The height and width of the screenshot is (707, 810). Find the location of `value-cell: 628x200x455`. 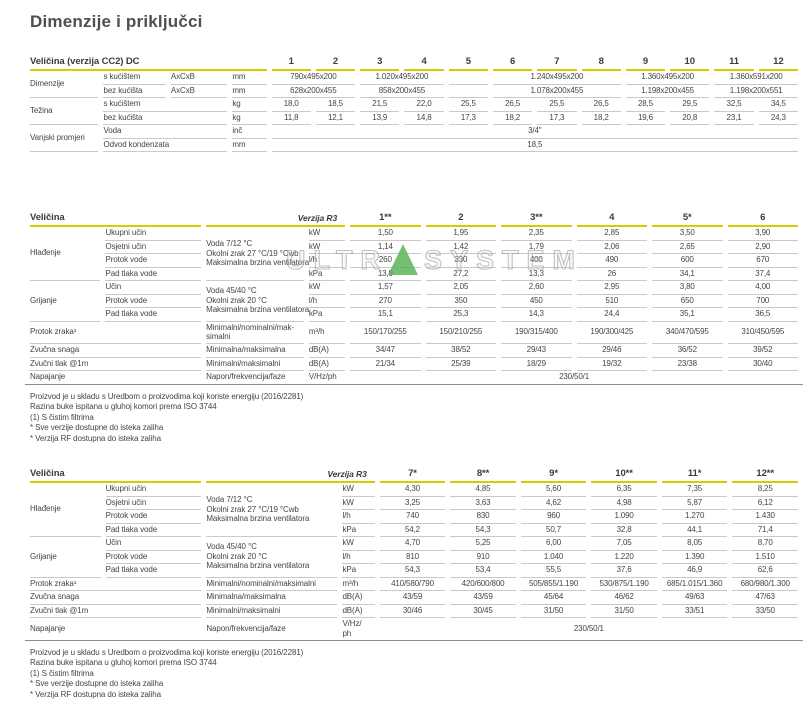

value-cell: 628x200x455 is located at coordinates (313, 91).